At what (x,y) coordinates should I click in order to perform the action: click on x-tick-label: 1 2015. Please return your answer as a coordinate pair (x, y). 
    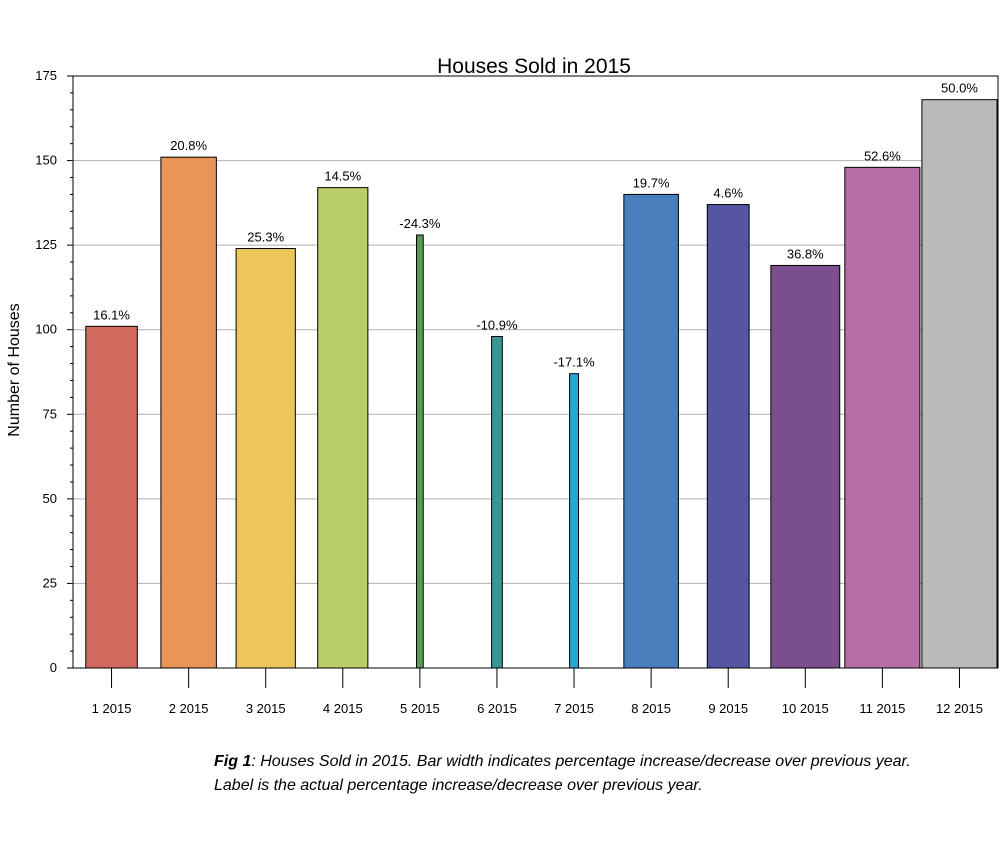
    Looking at the image, I should click on (112, 708).